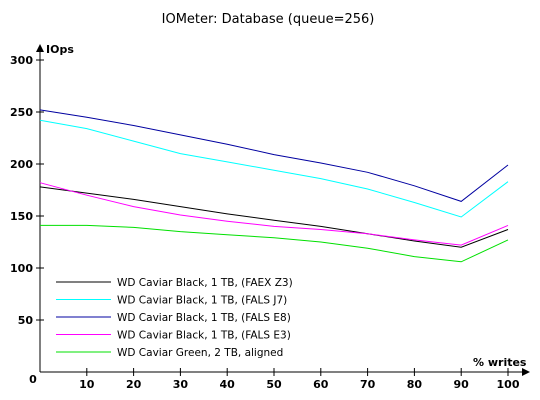 The width and height of the screenshot is (540, 400). Describe the element at coordinates (21, 112) in the screenshot. I see `y-tick-label: 250` at that location.